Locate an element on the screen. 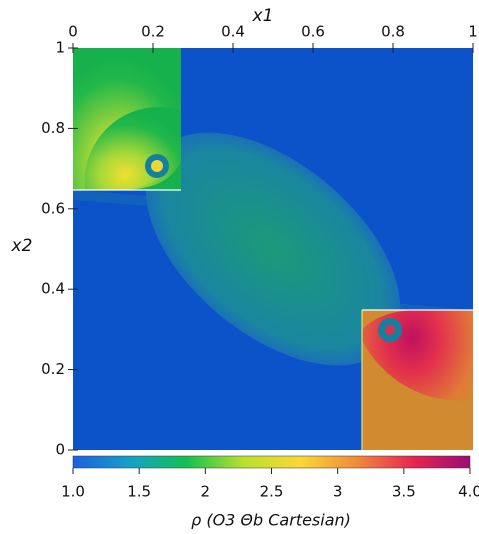 This screenshot has height=534, width=479. x-tick-label: 0.4 is located at coordinates (233, 32).